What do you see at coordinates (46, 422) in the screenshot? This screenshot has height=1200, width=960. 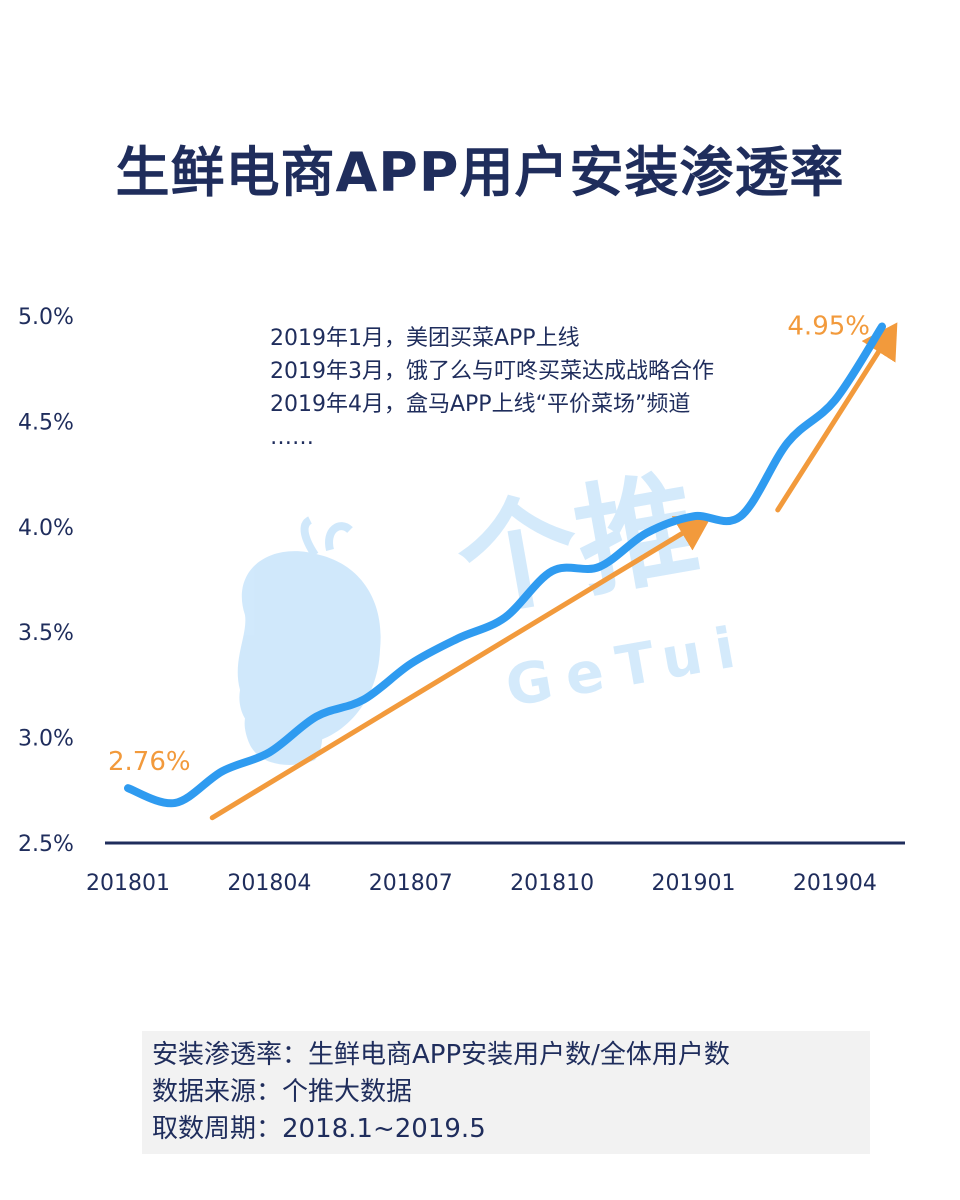 I see `y-tick-label: 4.5%` at bounding box center [46, 422].